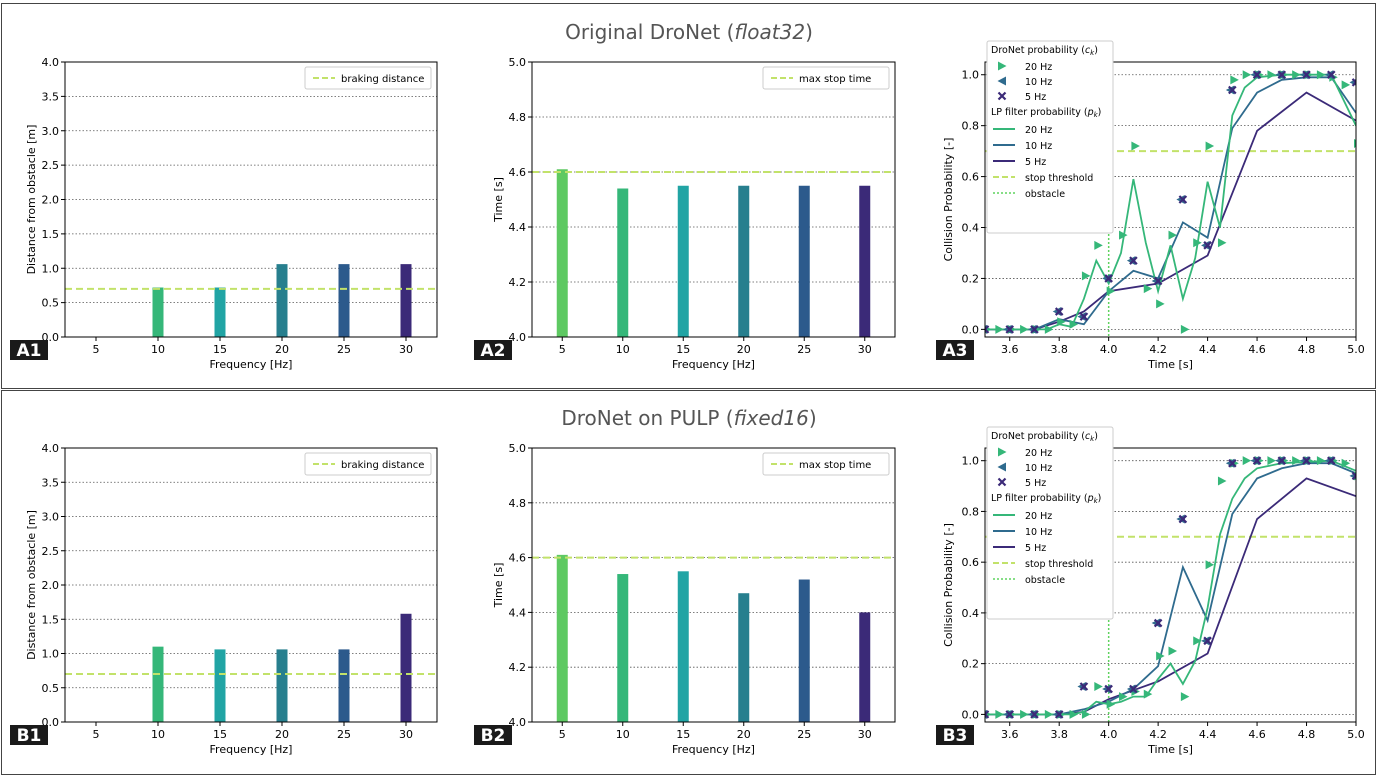 The width and height of the screenshot is (1378, 777). What do you see at coordinates (51, 619) in the screenshot?
I see `y-tick-label: 1.5` at bounding box center [51, 619].